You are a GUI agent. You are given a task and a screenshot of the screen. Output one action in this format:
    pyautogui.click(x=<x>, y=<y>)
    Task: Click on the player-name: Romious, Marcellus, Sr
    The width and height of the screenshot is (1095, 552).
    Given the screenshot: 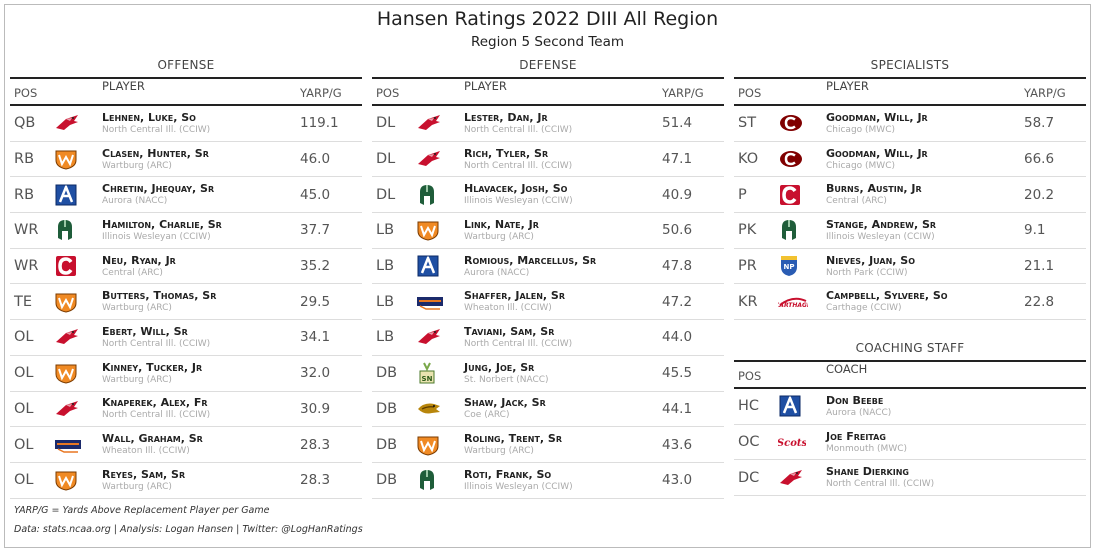 What is the action you would take?
    pyautogui.click(x=530, y=260)
    